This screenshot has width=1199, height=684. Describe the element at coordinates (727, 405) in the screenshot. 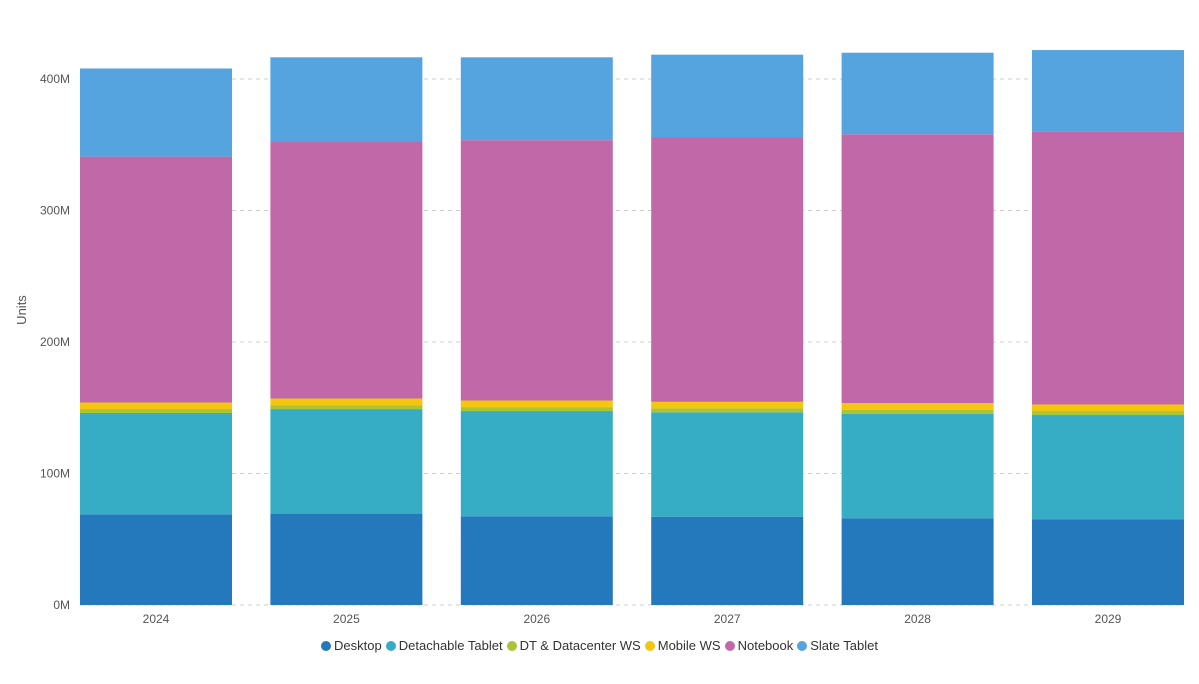

I see `bar-segment-mobile-ws-2027` at that location.